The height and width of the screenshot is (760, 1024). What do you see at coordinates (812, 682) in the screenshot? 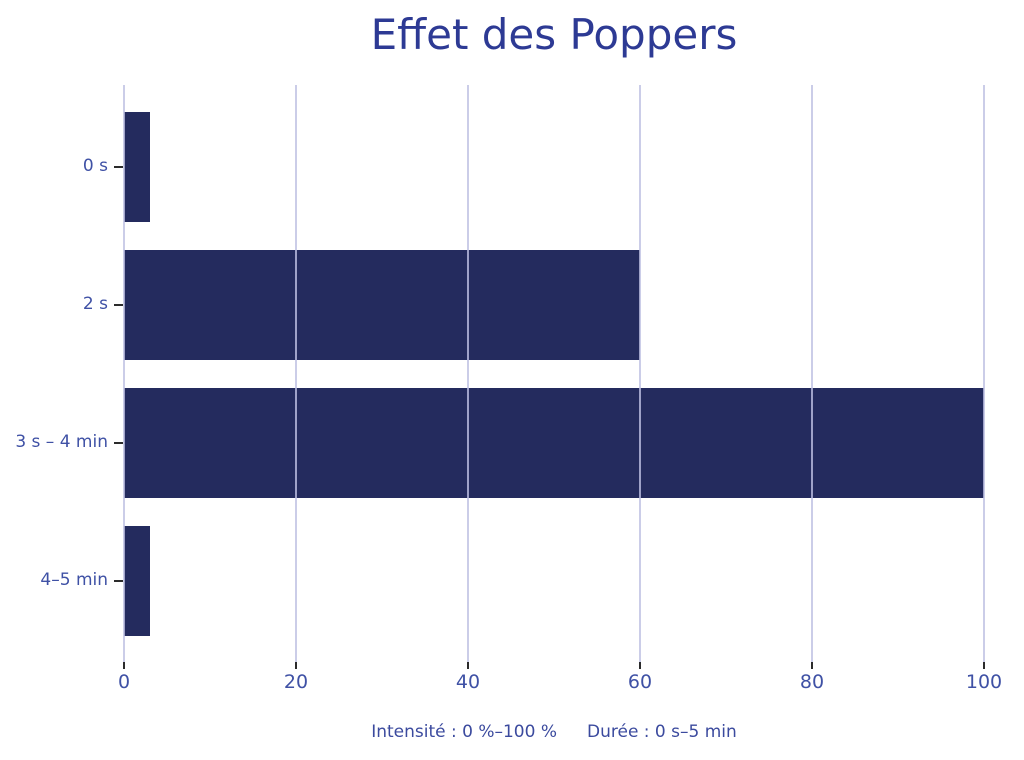
I see `x-axis-label-80: 80` at bounding box center [812, 682].